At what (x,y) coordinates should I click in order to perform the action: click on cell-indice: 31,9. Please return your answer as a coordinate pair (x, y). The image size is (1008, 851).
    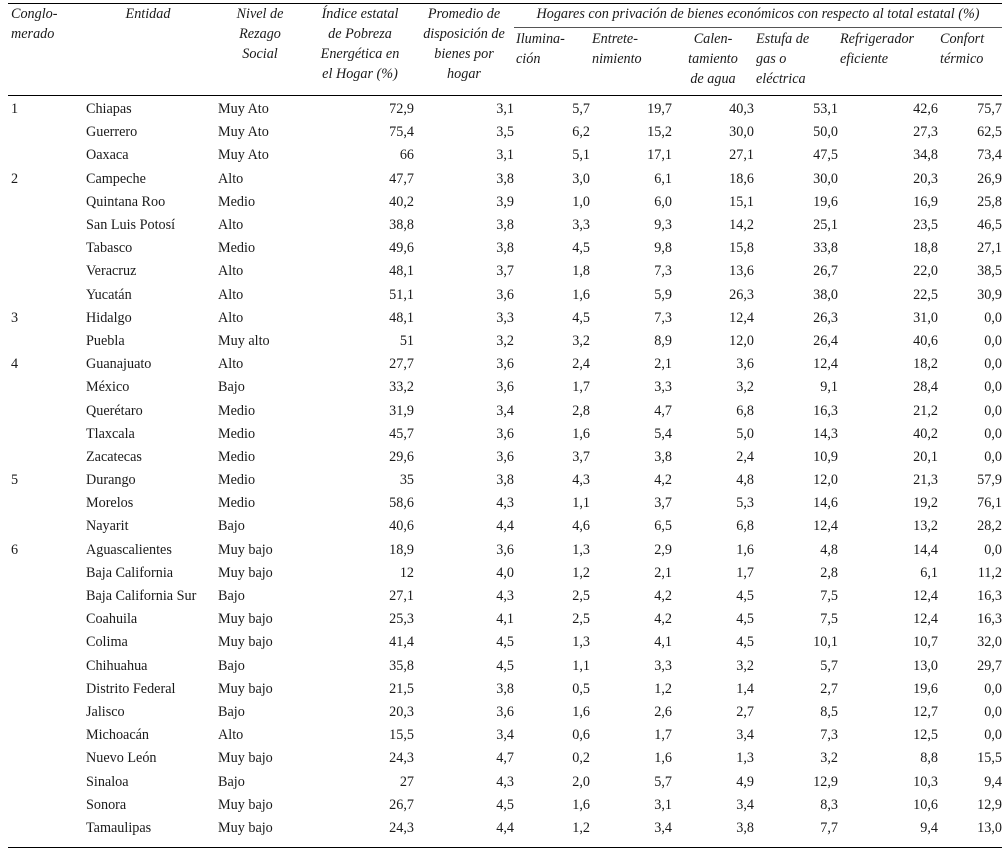
    Looking at the image, I should click on (401, 410).